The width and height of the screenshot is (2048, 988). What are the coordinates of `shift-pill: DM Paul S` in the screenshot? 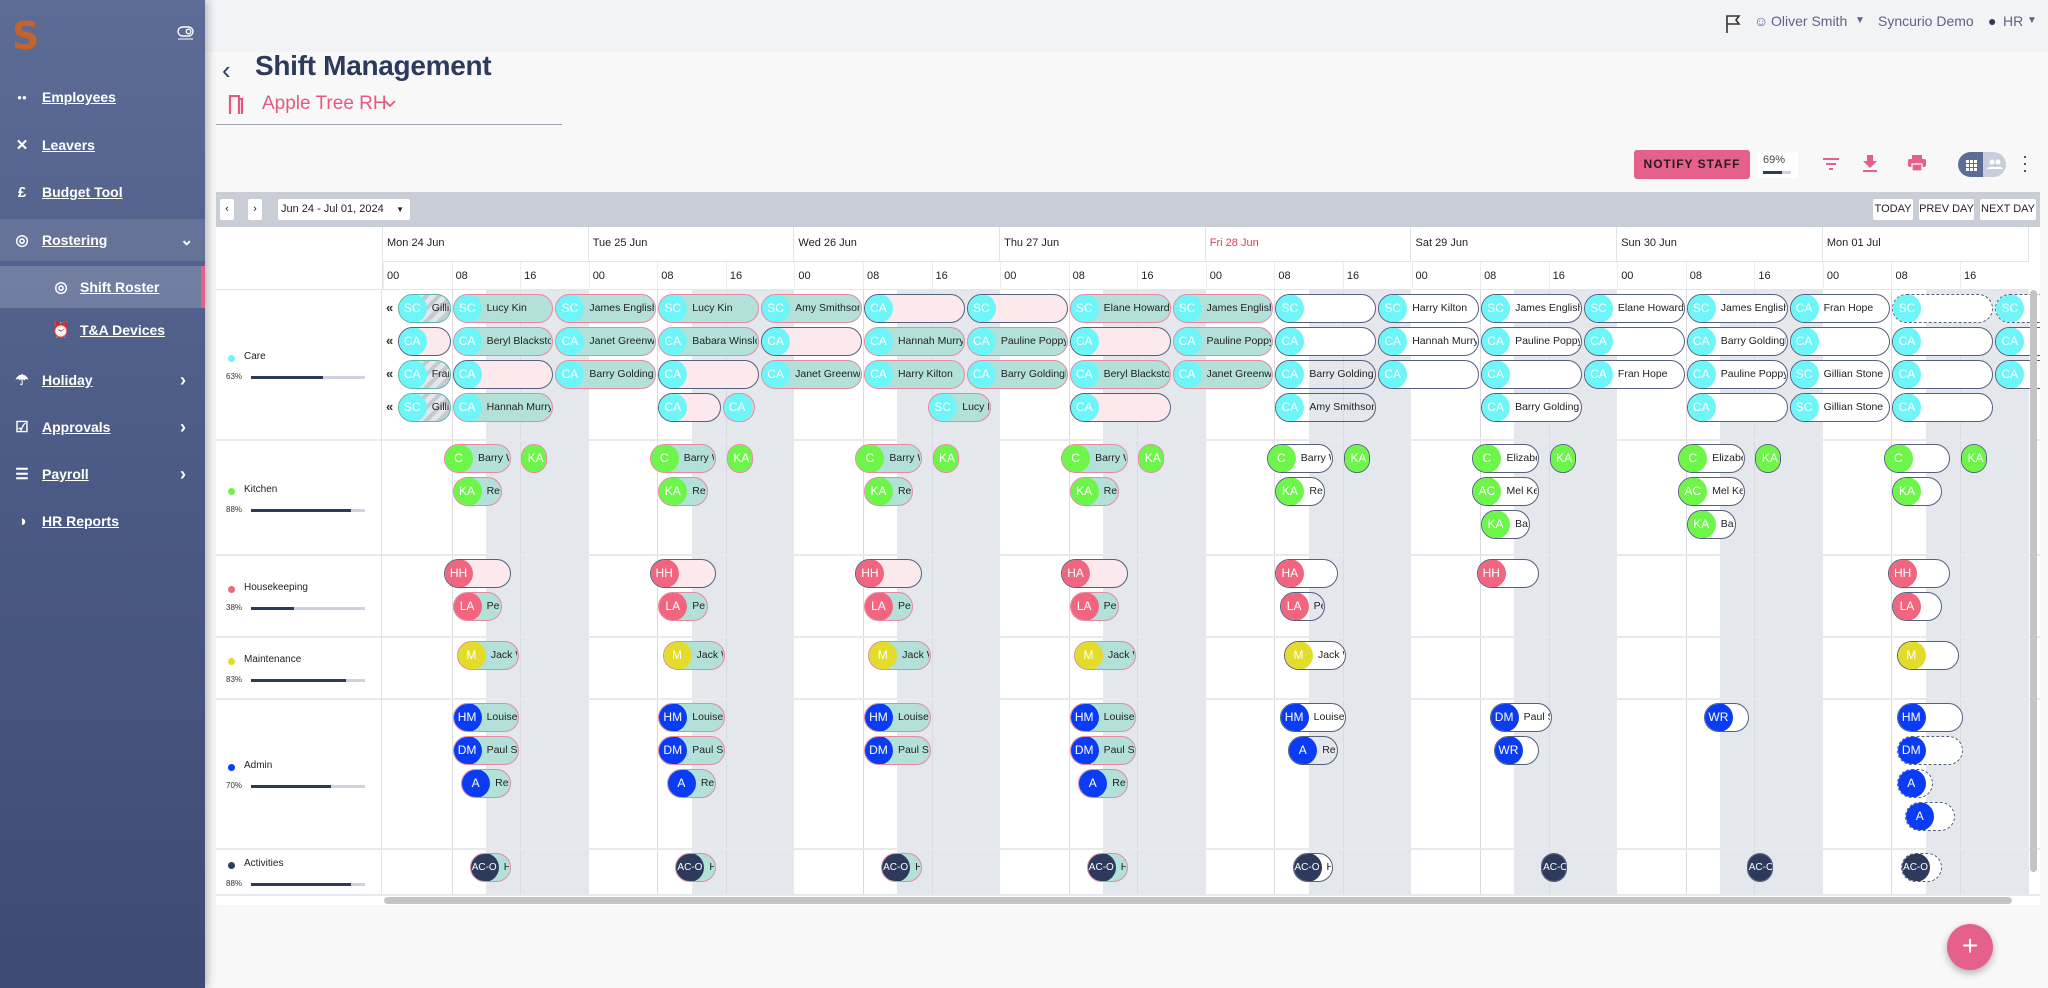 It's located at (486, 750).